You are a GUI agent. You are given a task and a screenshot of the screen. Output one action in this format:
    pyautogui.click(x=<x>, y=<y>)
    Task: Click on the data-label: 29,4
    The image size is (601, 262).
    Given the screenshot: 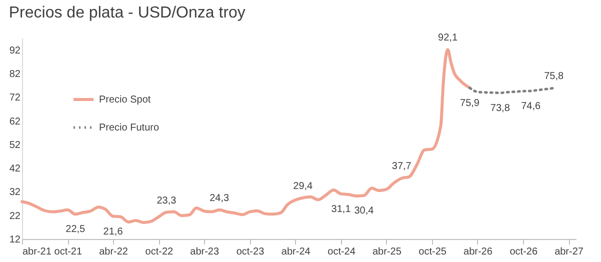 What is the action you would take?
    pyautogui.click(x=303, y=186)
    